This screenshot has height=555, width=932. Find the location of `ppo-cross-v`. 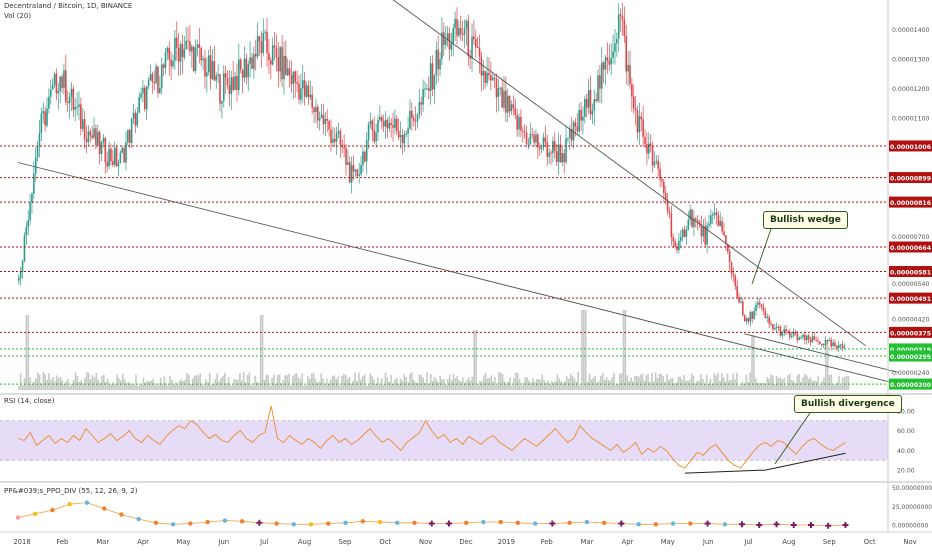

ppo-cross-v is located at coordinates (431, 523).